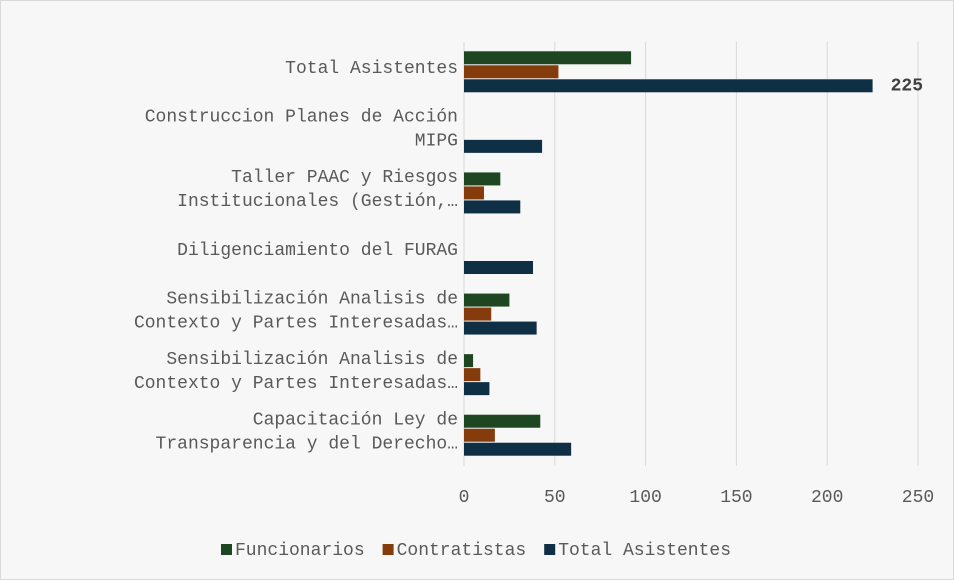  What do you see at coordinates (371, 69) in the screenshot?
I see `y-tick-label: Total Asistentes` at bounding box center [371, 69].